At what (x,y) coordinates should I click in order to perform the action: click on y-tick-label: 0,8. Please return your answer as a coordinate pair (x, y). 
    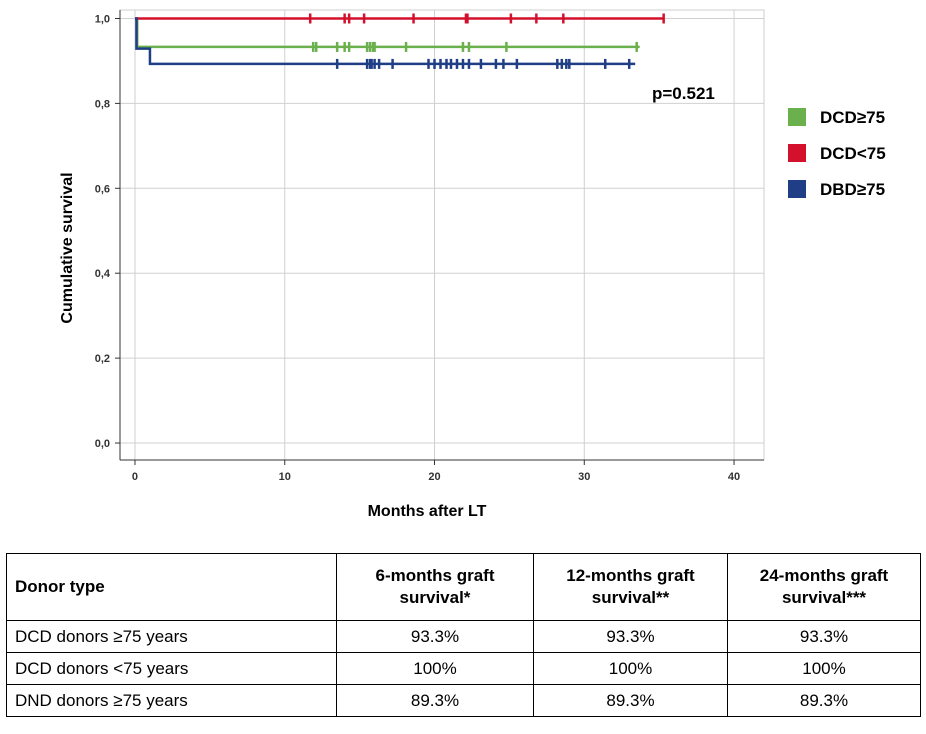
    Looking at the image, I should click on (102, 104).